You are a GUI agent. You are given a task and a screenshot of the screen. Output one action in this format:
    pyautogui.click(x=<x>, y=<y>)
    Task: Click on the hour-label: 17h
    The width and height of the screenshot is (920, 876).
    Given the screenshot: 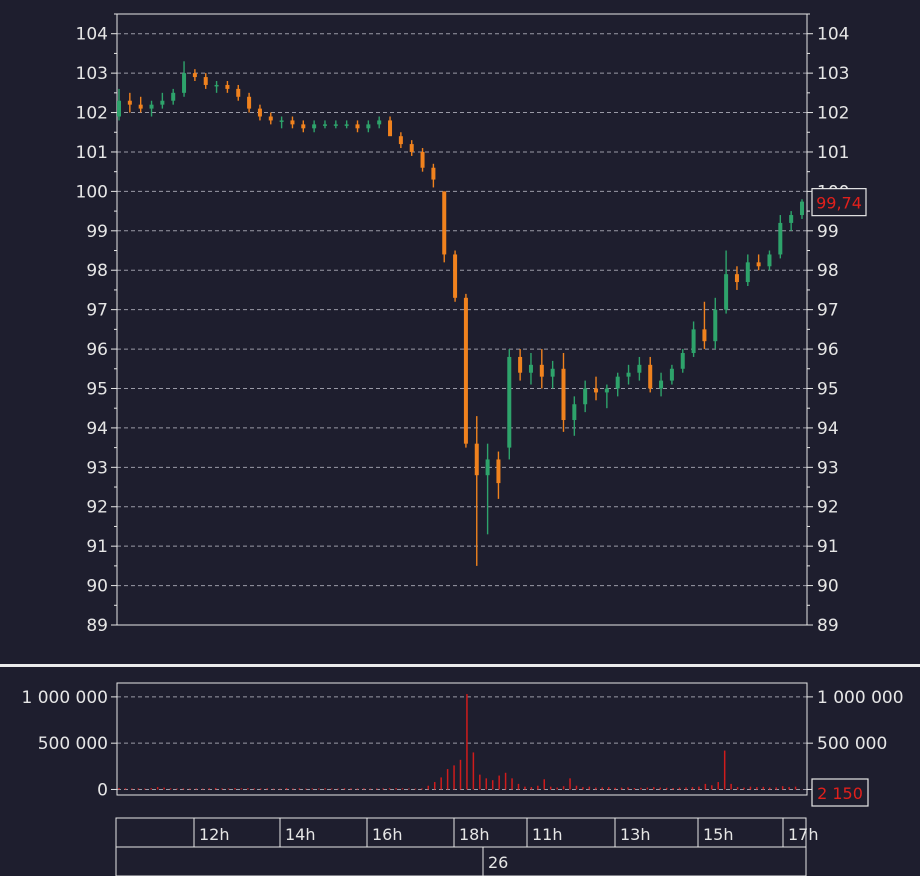 What is the action you would take?
    pyautogui.click(x=803, y=834)
    